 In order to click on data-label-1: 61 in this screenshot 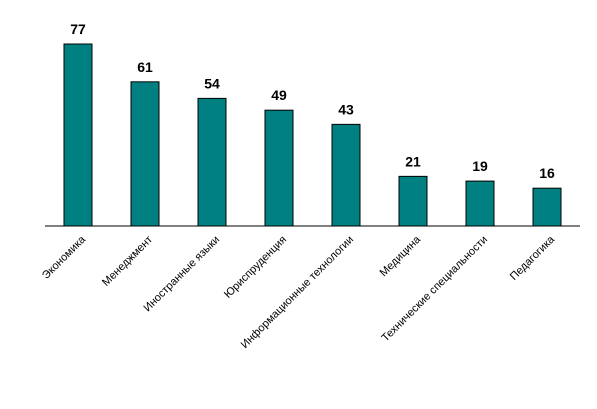, I will do `click(145, 67)`.